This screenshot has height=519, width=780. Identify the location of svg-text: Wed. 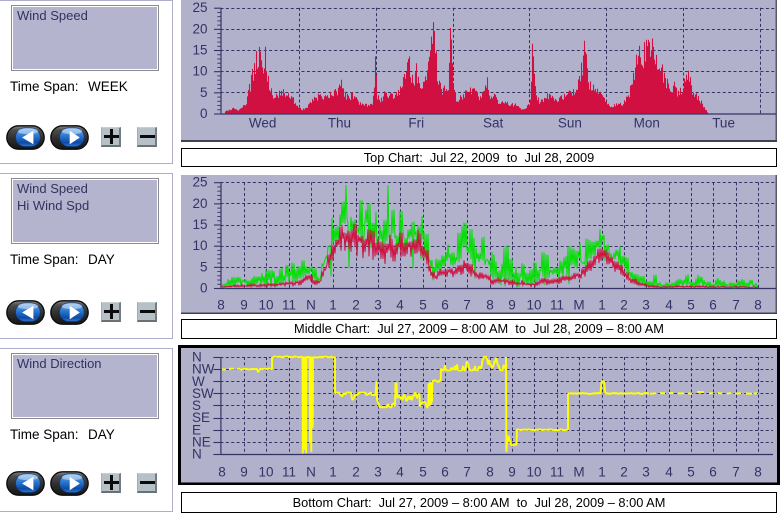
(263, 123).